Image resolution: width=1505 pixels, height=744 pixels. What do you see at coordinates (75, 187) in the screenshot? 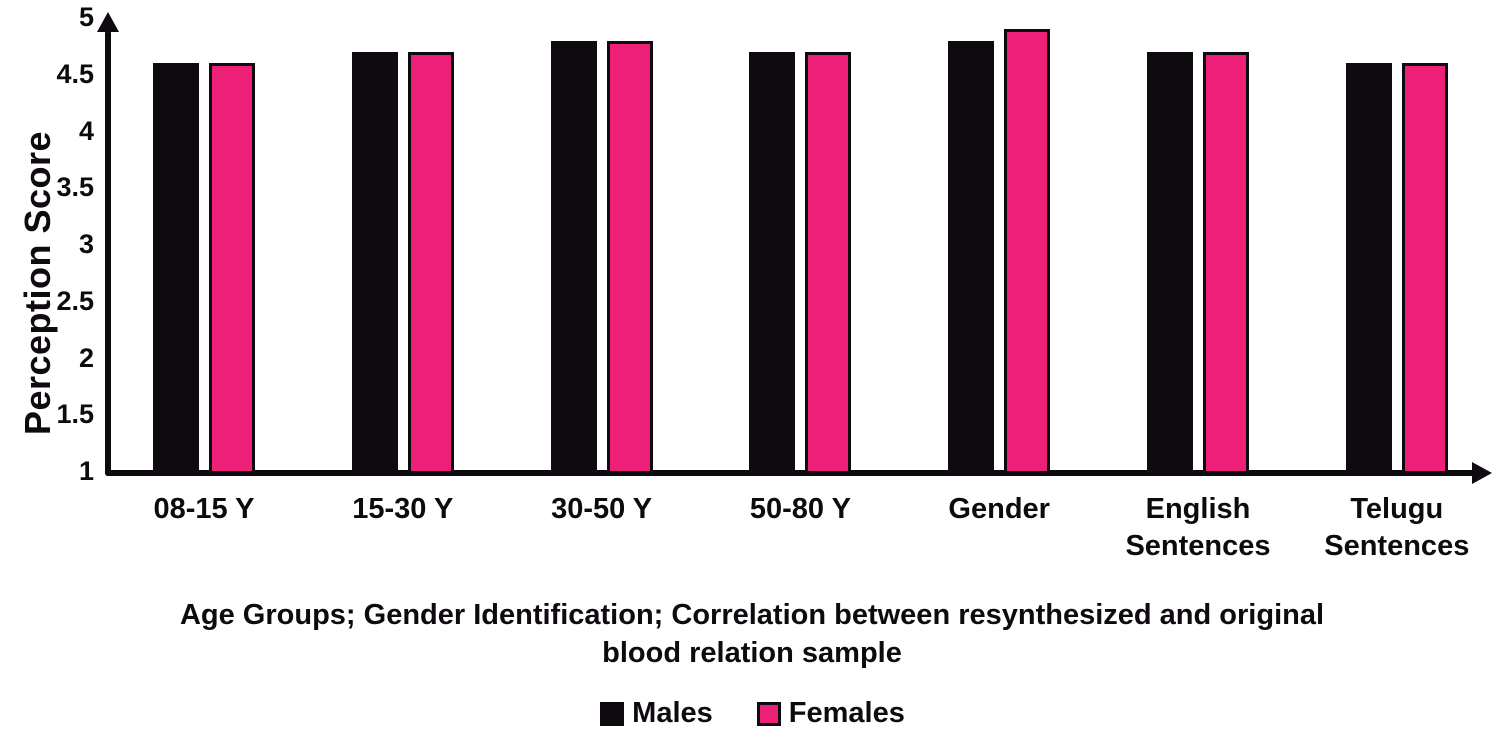
I see `y-tick-label-3-5: 3.5` at bounding box center [75, 187].